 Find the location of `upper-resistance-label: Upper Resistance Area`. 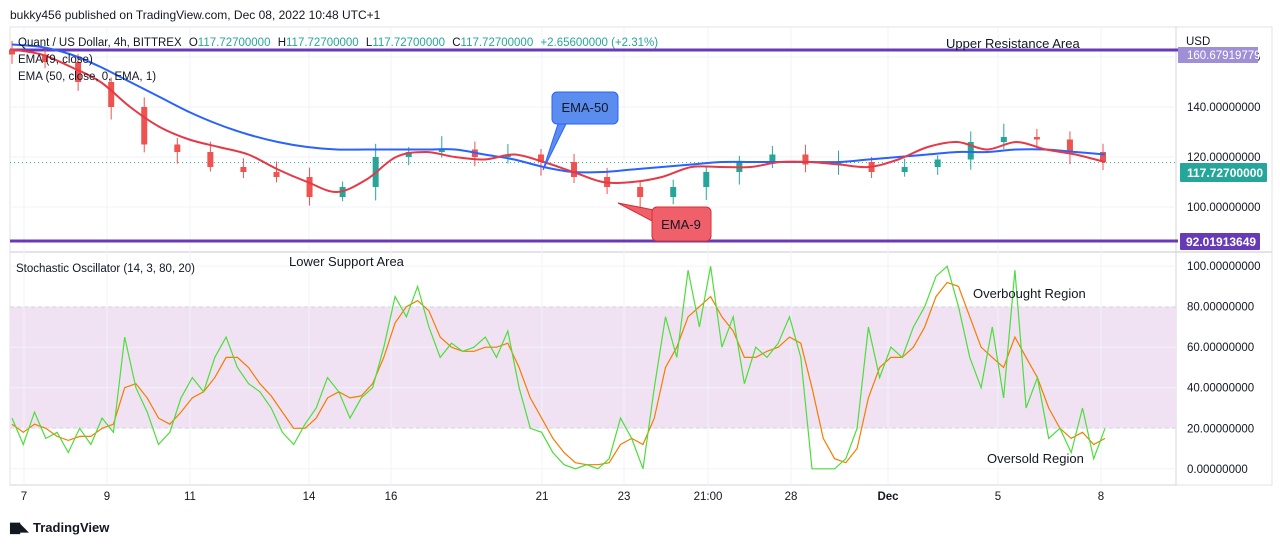

upper-resistance-label: Upper Resistance Area is located at coordinates (1013, 43).